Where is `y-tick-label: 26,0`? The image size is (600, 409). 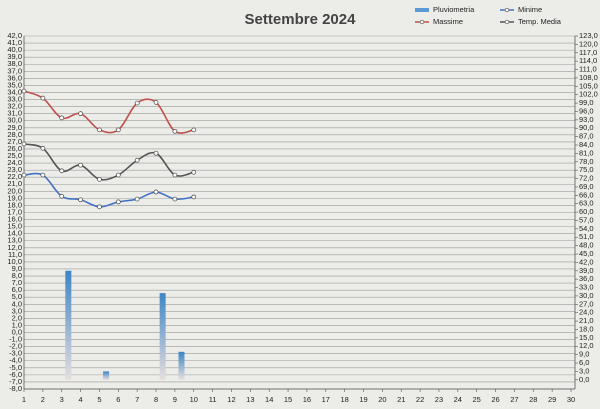 y-tick-label: 26,0 is located at coordinates (14, 148).